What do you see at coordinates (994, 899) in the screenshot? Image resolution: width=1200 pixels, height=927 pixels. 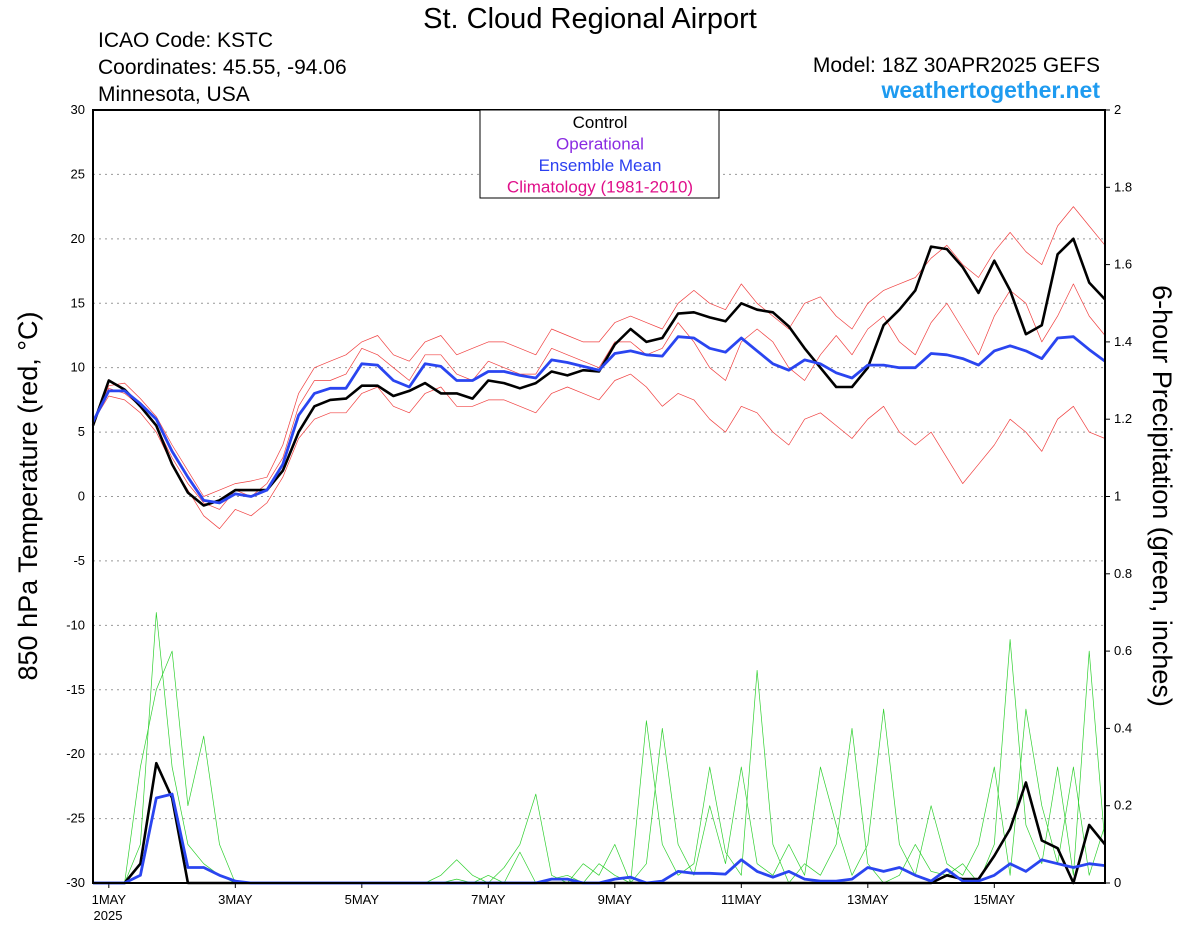 I see `x-tick-label: 15MAY` at bounding box center [994, 899].